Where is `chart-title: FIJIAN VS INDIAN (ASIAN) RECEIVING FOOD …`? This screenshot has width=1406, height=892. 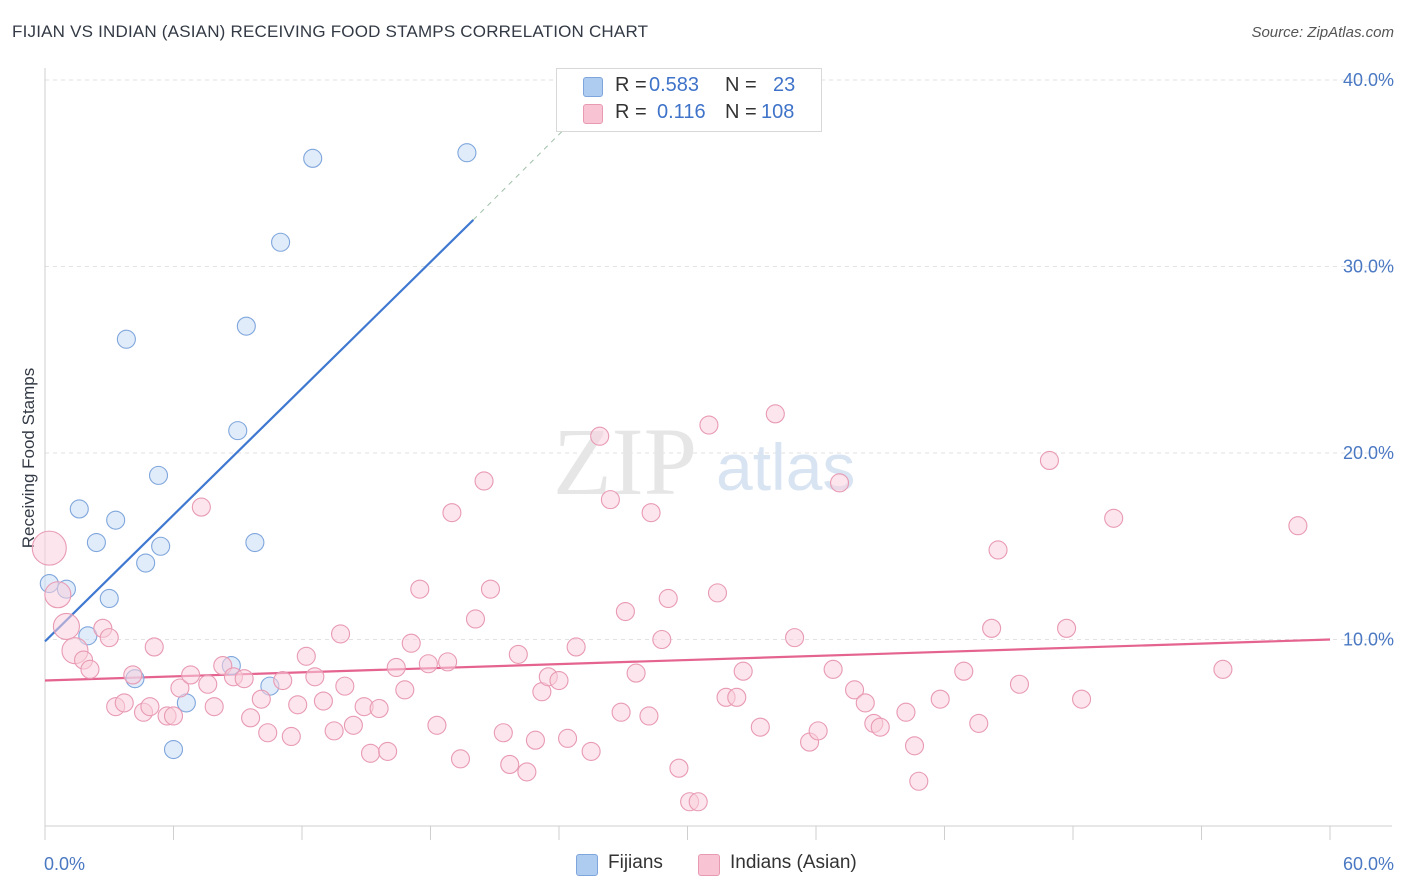 chart-title: FIJIAN VS INDIAN (ASIAN) RECEIVING FOOD … is located at coordinates (330, 31).